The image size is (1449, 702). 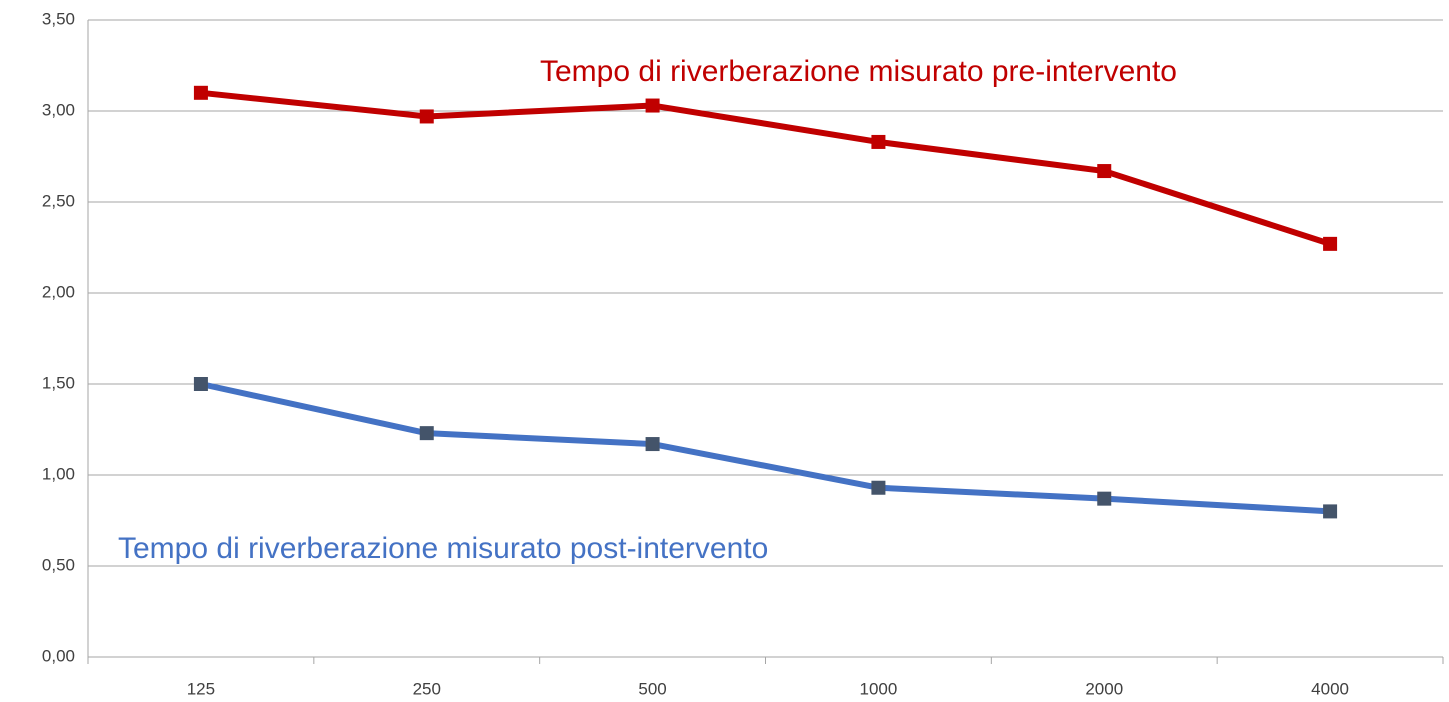 I want to click on y-tick-label: 1,00, so click(x=58, y=473).